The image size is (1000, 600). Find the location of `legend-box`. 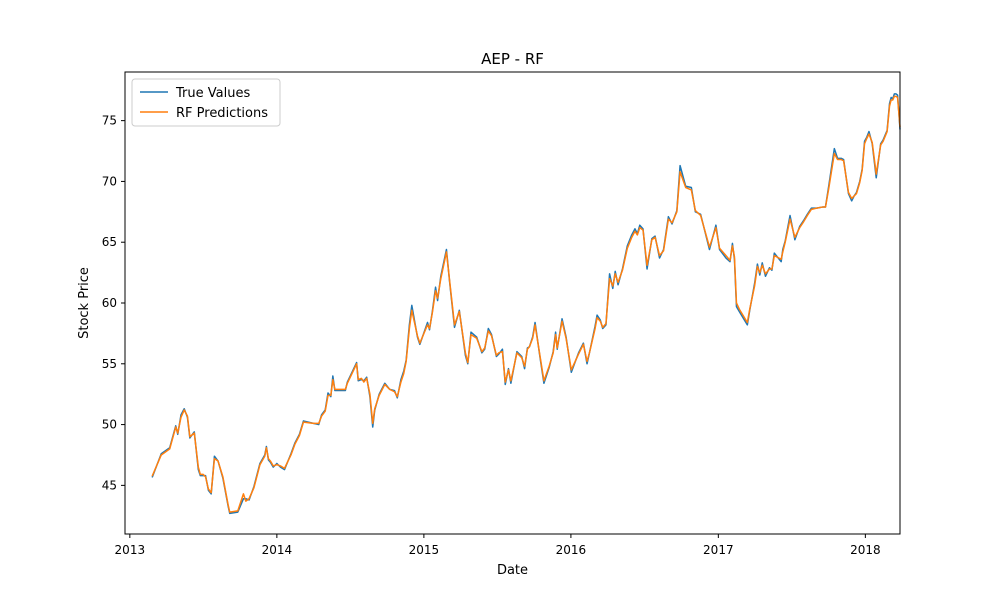

legend-box is located at coordinates (206, 102).